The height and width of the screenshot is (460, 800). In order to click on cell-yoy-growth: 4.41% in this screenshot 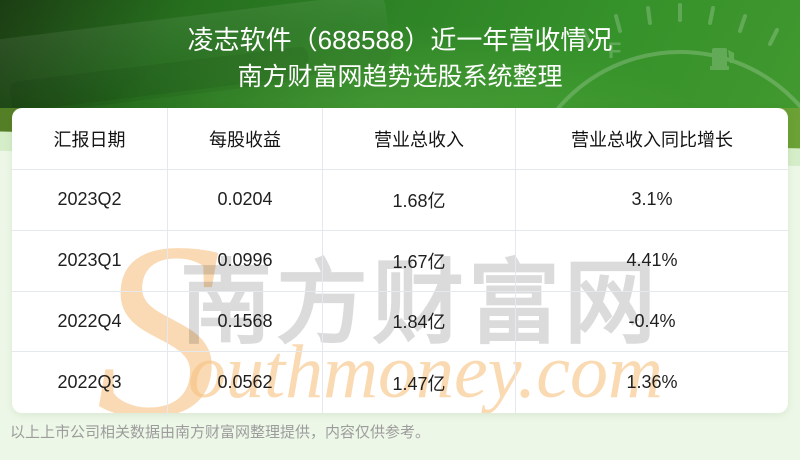, I will do `click(651, 261)`.